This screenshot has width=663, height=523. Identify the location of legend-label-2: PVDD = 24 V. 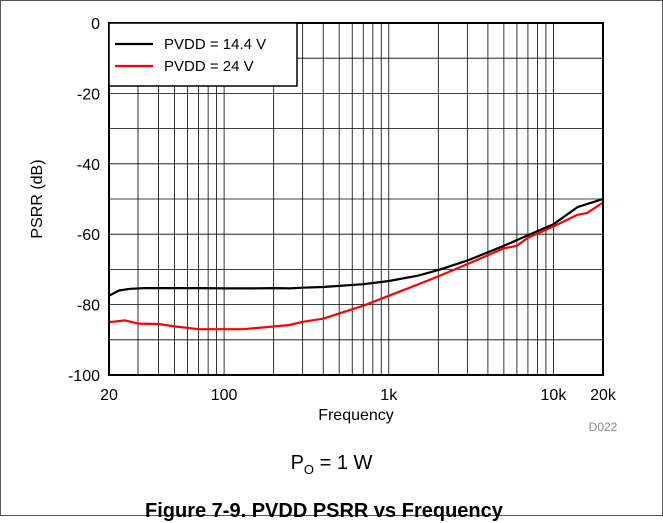
(209, 66).